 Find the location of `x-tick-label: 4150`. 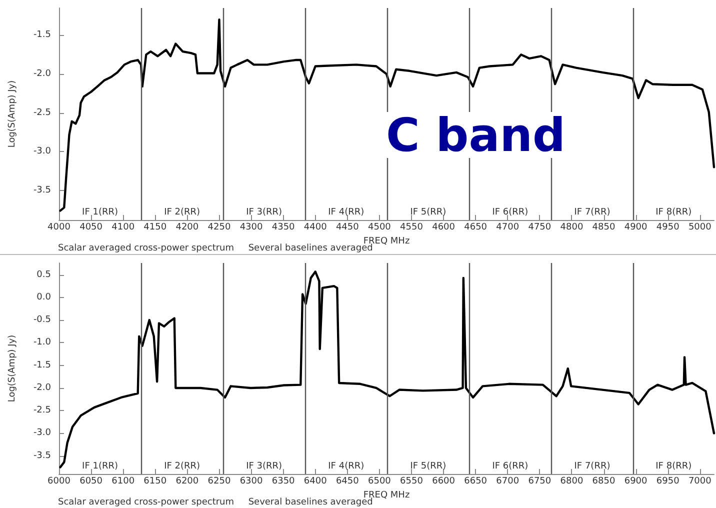

x-tick-label: 4150 is located at coordinates (155, 227).